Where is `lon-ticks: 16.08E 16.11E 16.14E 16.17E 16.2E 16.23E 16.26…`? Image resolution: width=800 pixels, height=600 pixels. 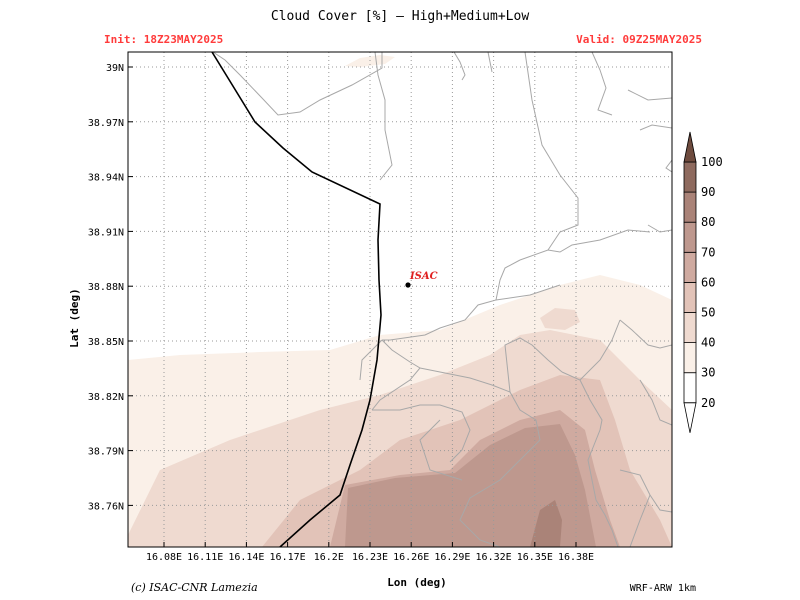
lon-ticks: 16.08E 16.11E 16.14E 16.17E 16.2E 16.23E 16.26… is located at coordinates (370, 552).